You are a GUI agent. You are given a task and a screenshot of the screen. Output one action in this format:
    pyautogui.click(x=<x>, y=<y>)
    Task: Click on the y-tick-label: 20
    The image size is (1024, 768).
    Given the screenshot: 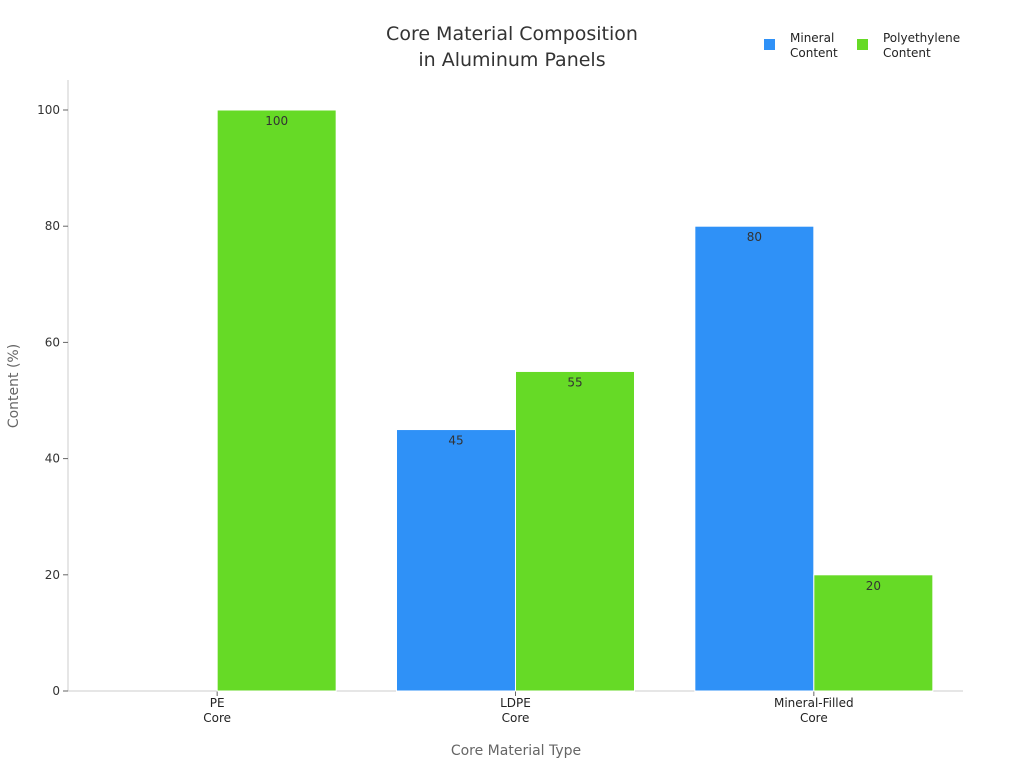 What is the action you would take?
    pyautogui.click(x=52, y=575)
    